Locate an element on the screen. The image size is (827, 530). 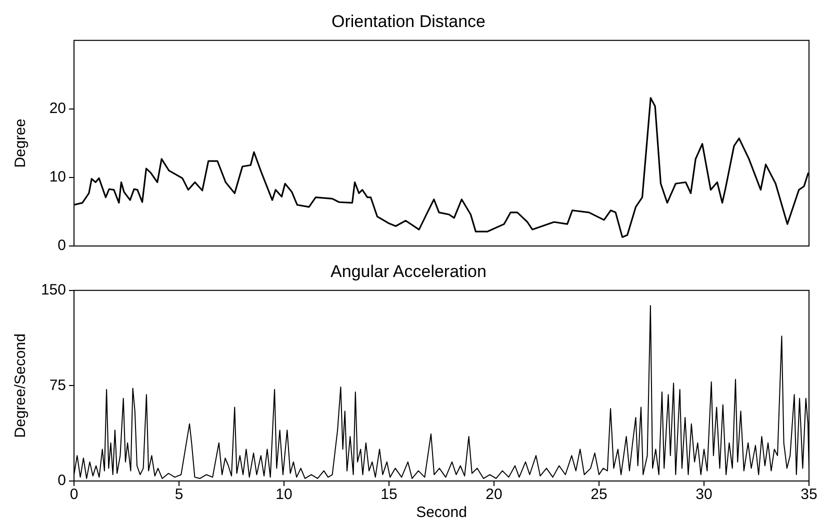
y-tick-label: 75 is located at coordinates (57, 385).